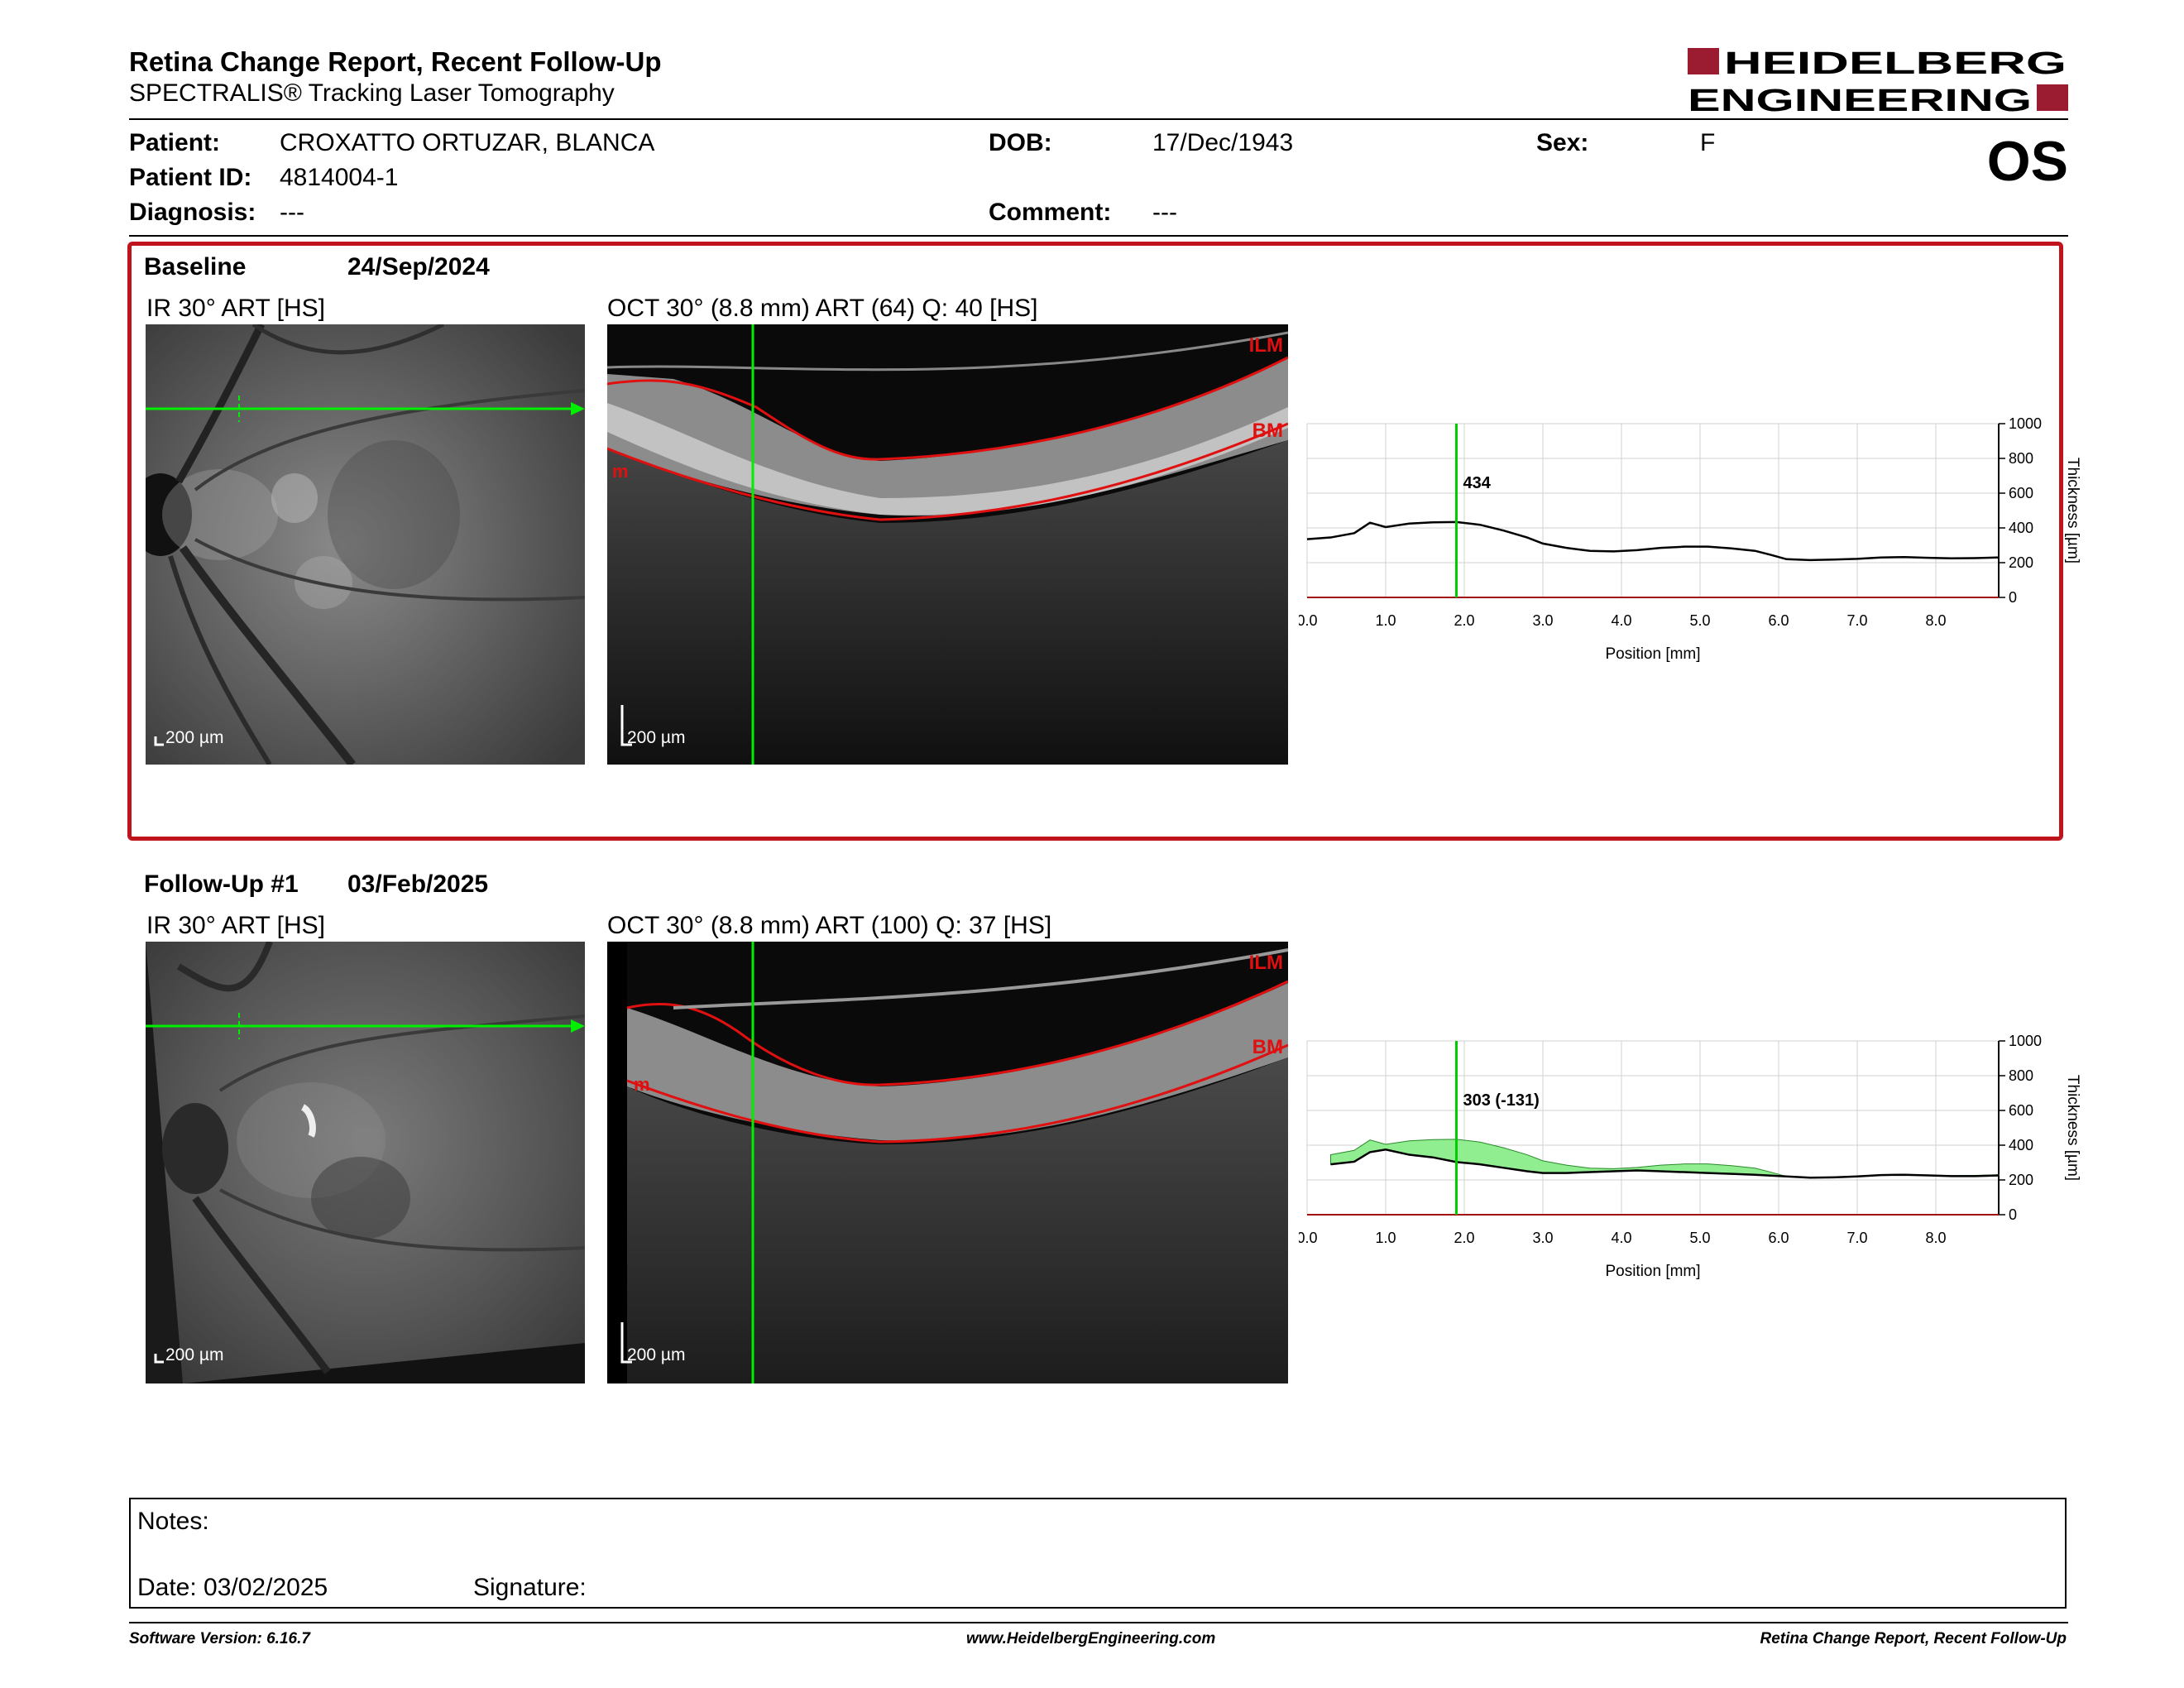  What do you see at coordinates (2027, 161) in the screenshot?
I see `eye-indicator: OS` at bounding box center [2027, 161].